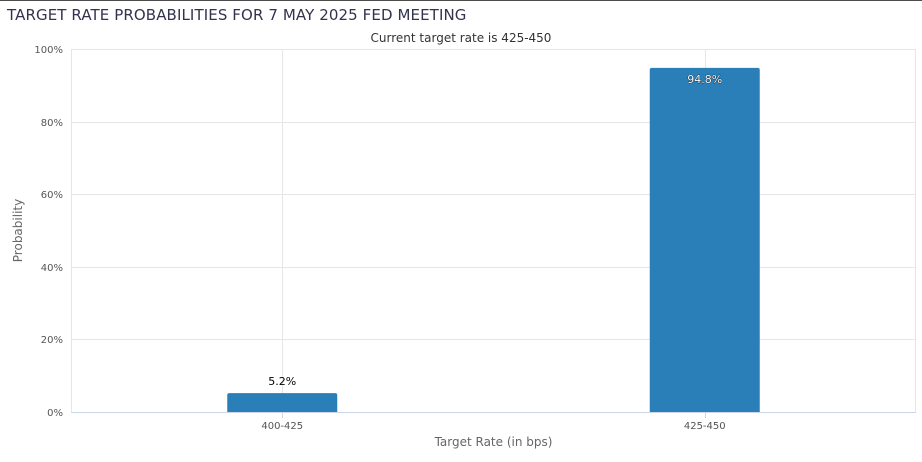 This screenshot has height=462, width=922. Describe the element at coordinates (493, 442) in the screenshot. I see `x-axis-title: Target Rate (in bps)` at that location.